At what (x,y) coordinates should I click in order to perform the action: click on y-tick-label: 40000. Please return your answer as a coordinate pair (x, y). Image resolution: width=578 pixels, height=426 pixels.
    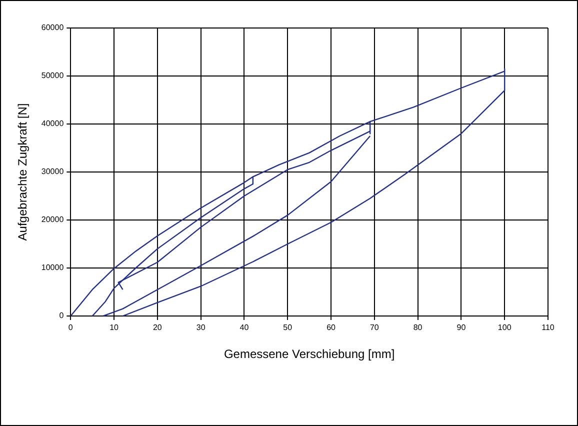
    Looking at the image, I should click on (52, 123).